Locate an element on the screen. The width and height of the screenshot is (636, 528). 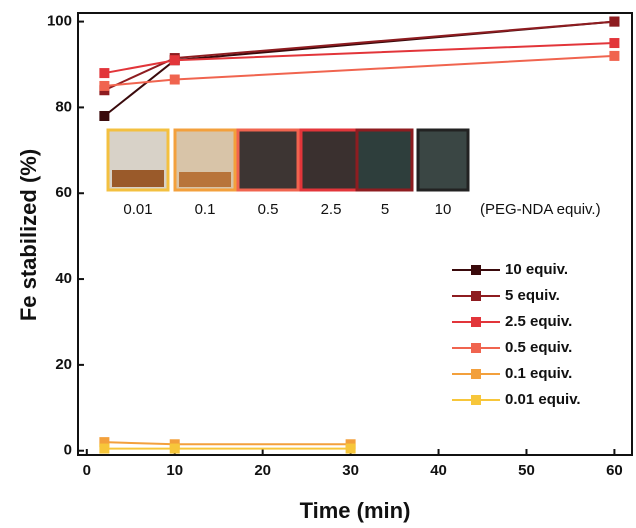
x-axis-title: Time (min) is located at coordinates (355, 510).